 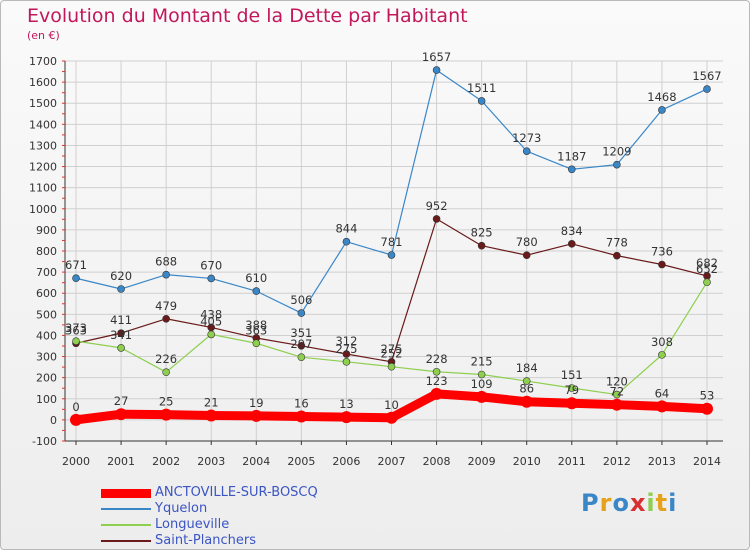 I want to click on chart-unit: (en €), so click(x=43, y=35).